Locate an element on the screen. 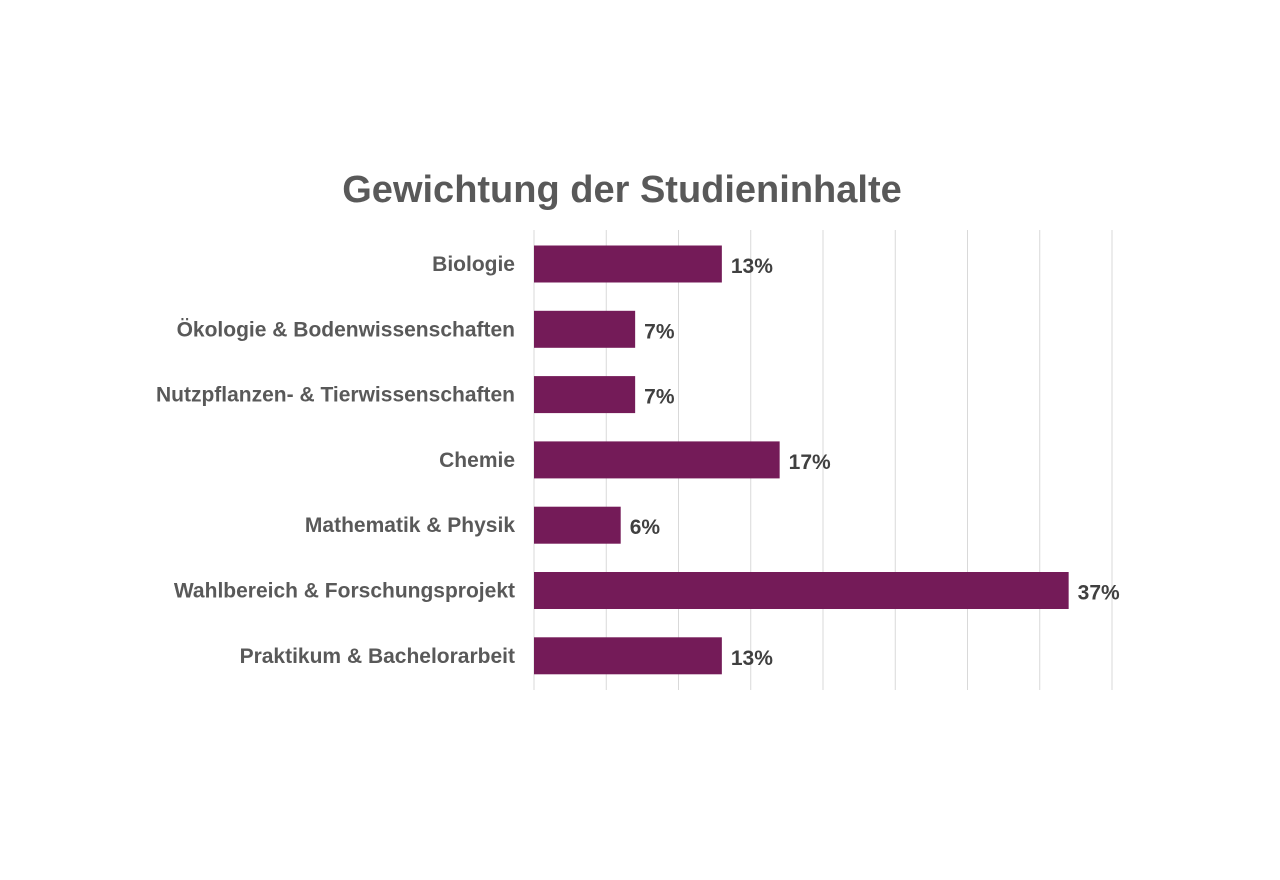 This screenshot has height=880, width=1280. category-label: Wahlbereich & Forschungsprojekt is located at coordinates (344, 591).